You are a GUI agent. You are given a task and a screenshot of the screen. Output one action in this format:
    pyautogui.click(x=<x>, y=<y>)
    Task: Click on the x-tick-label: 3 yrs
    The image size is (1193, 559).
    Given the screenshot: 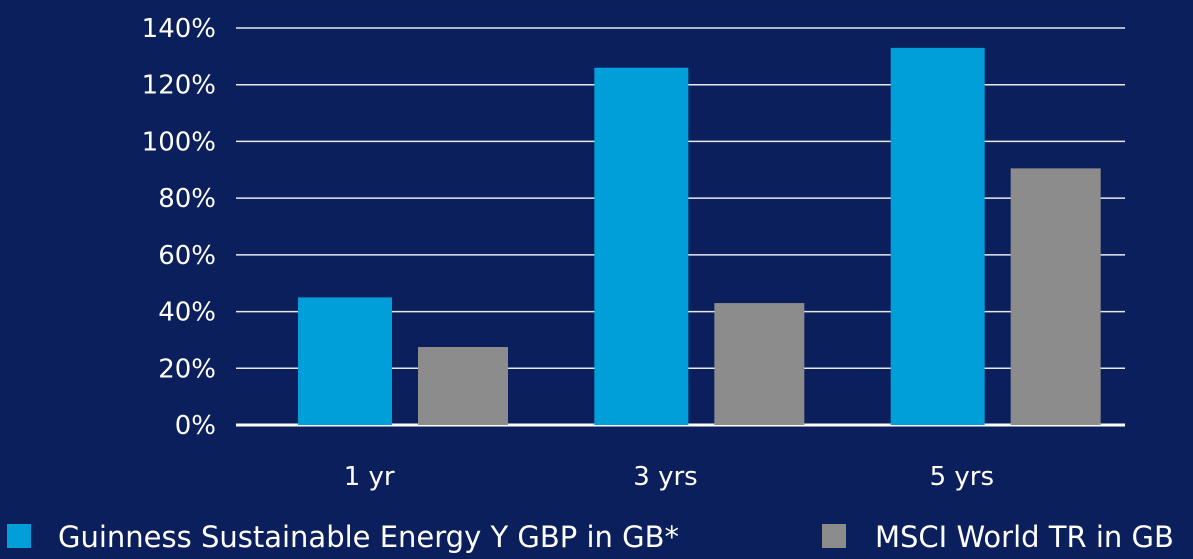 What is the action you would take?
    pyautogui.click(x=665, y=477)
    